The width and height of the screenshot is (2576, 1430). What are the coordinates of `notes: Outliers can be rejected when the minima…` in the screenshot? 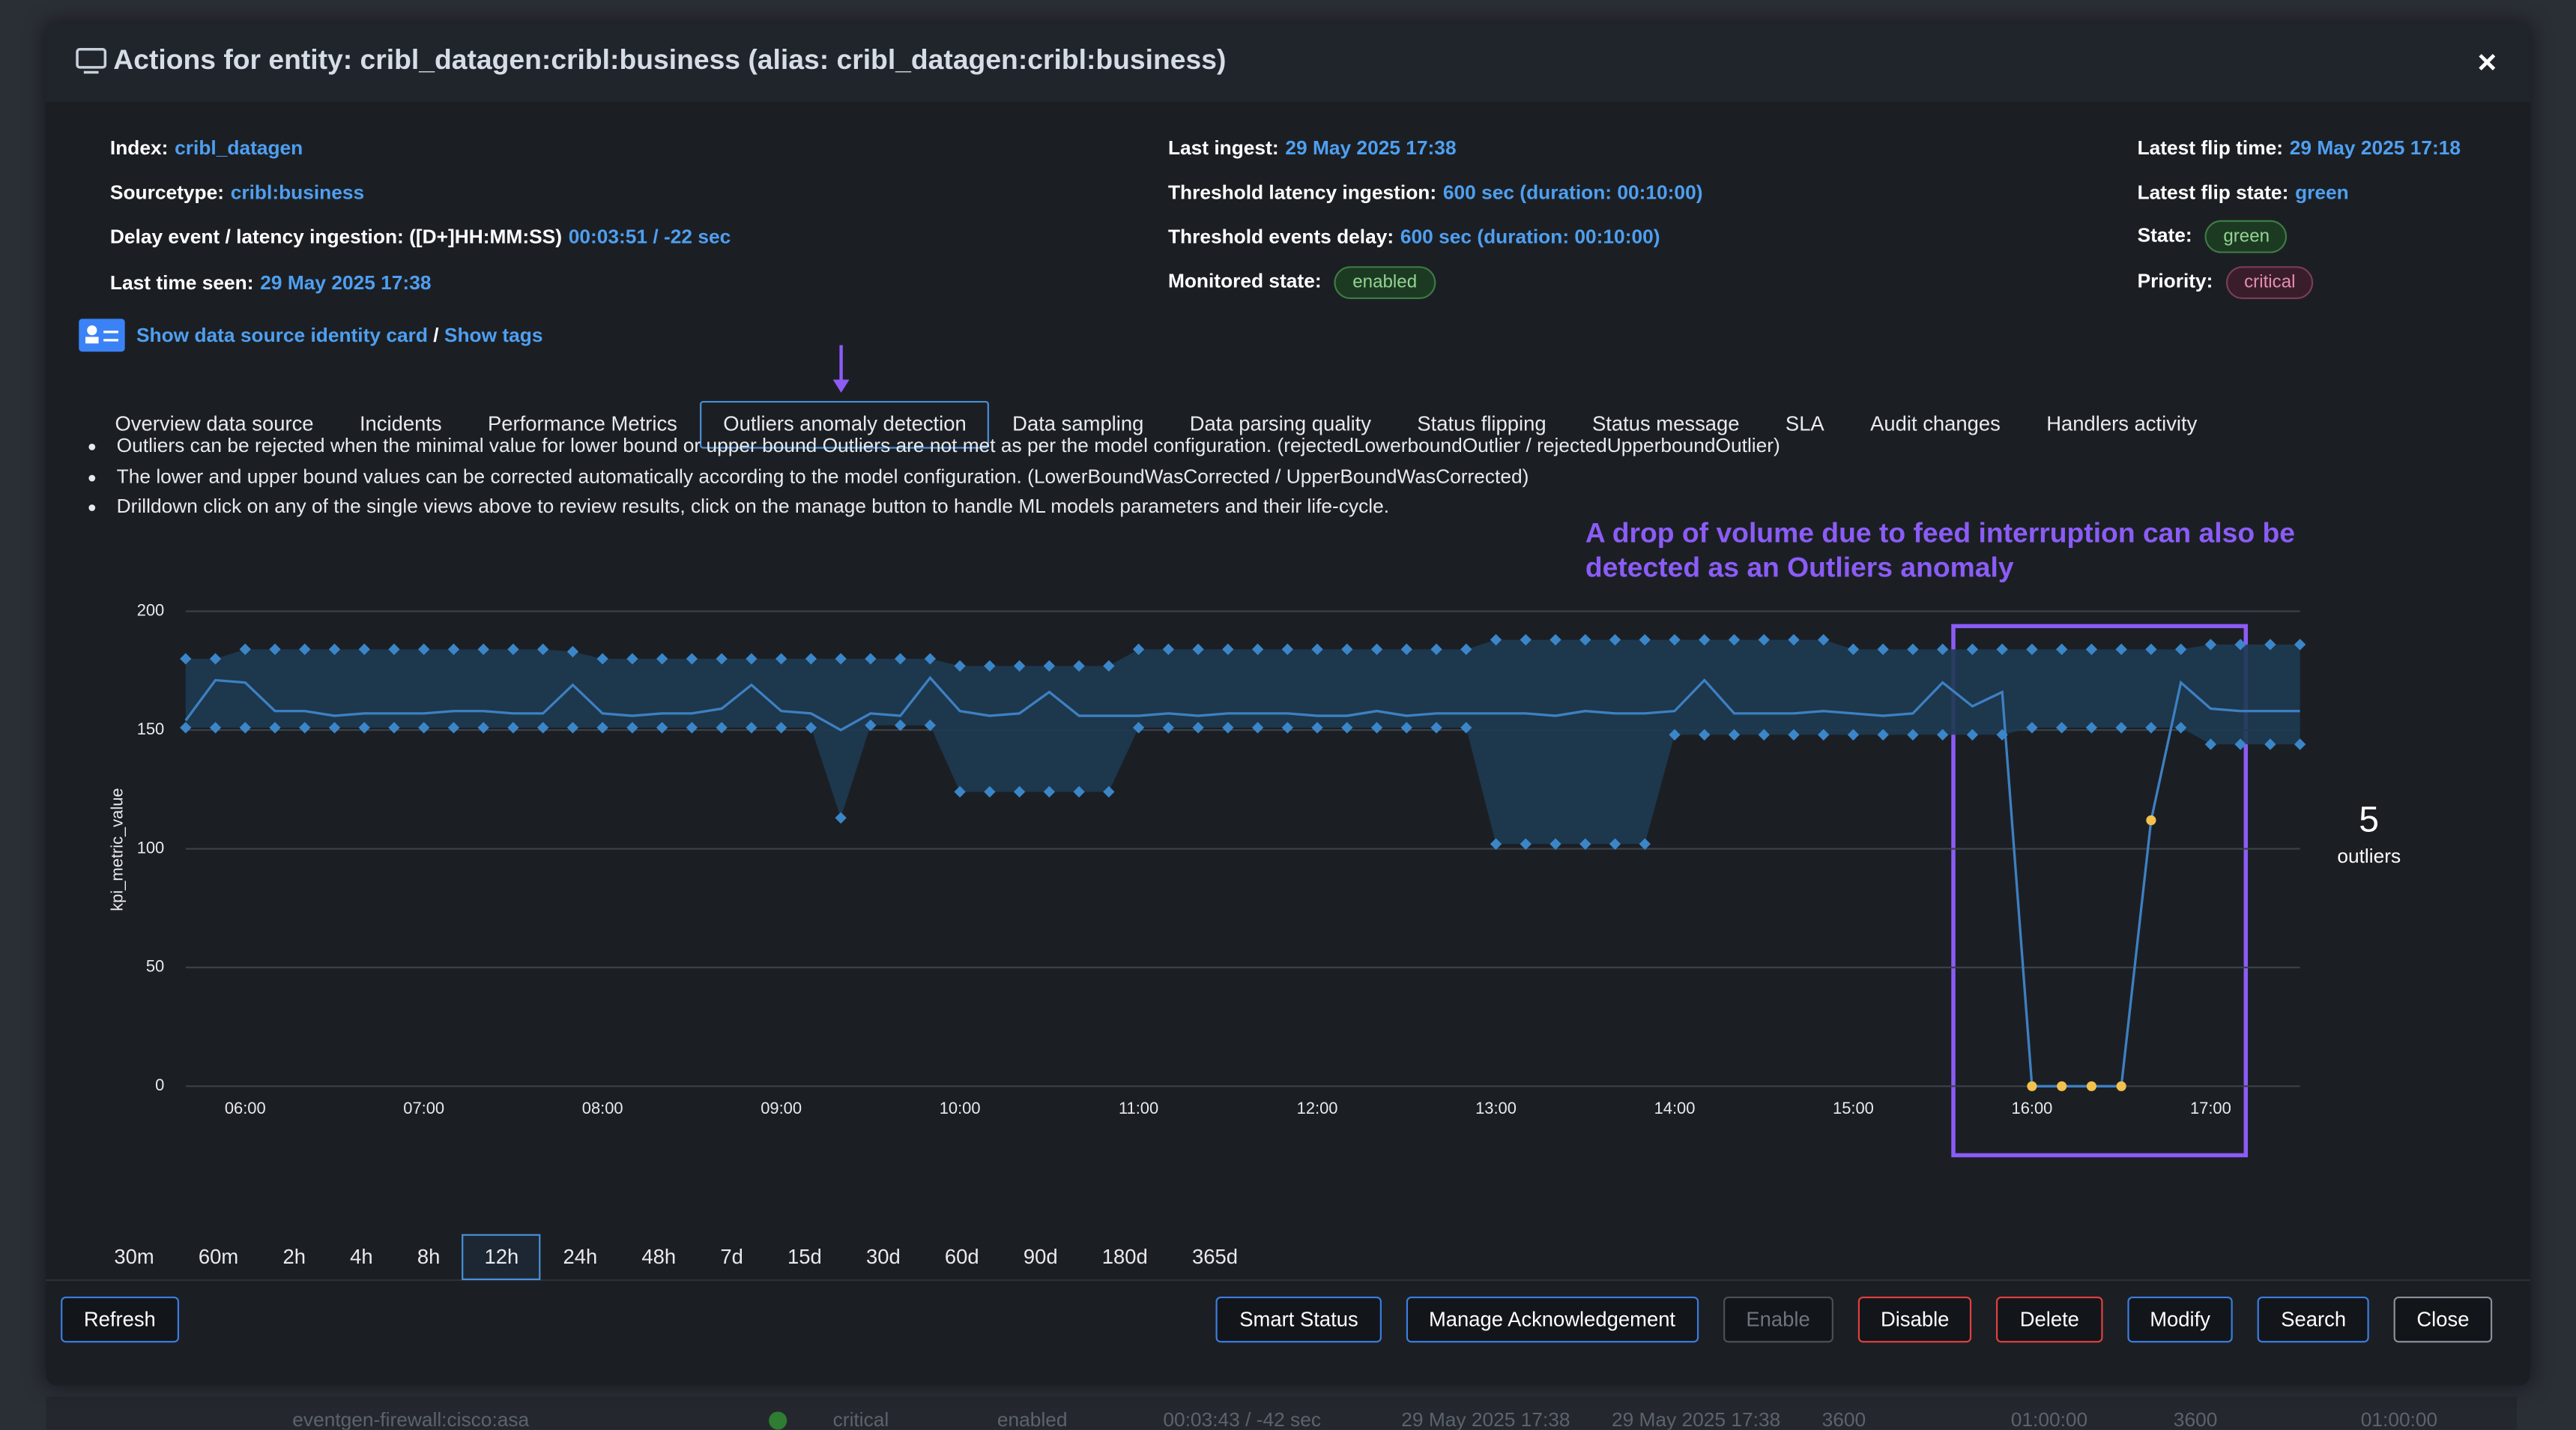 It's located at (1068, 479).